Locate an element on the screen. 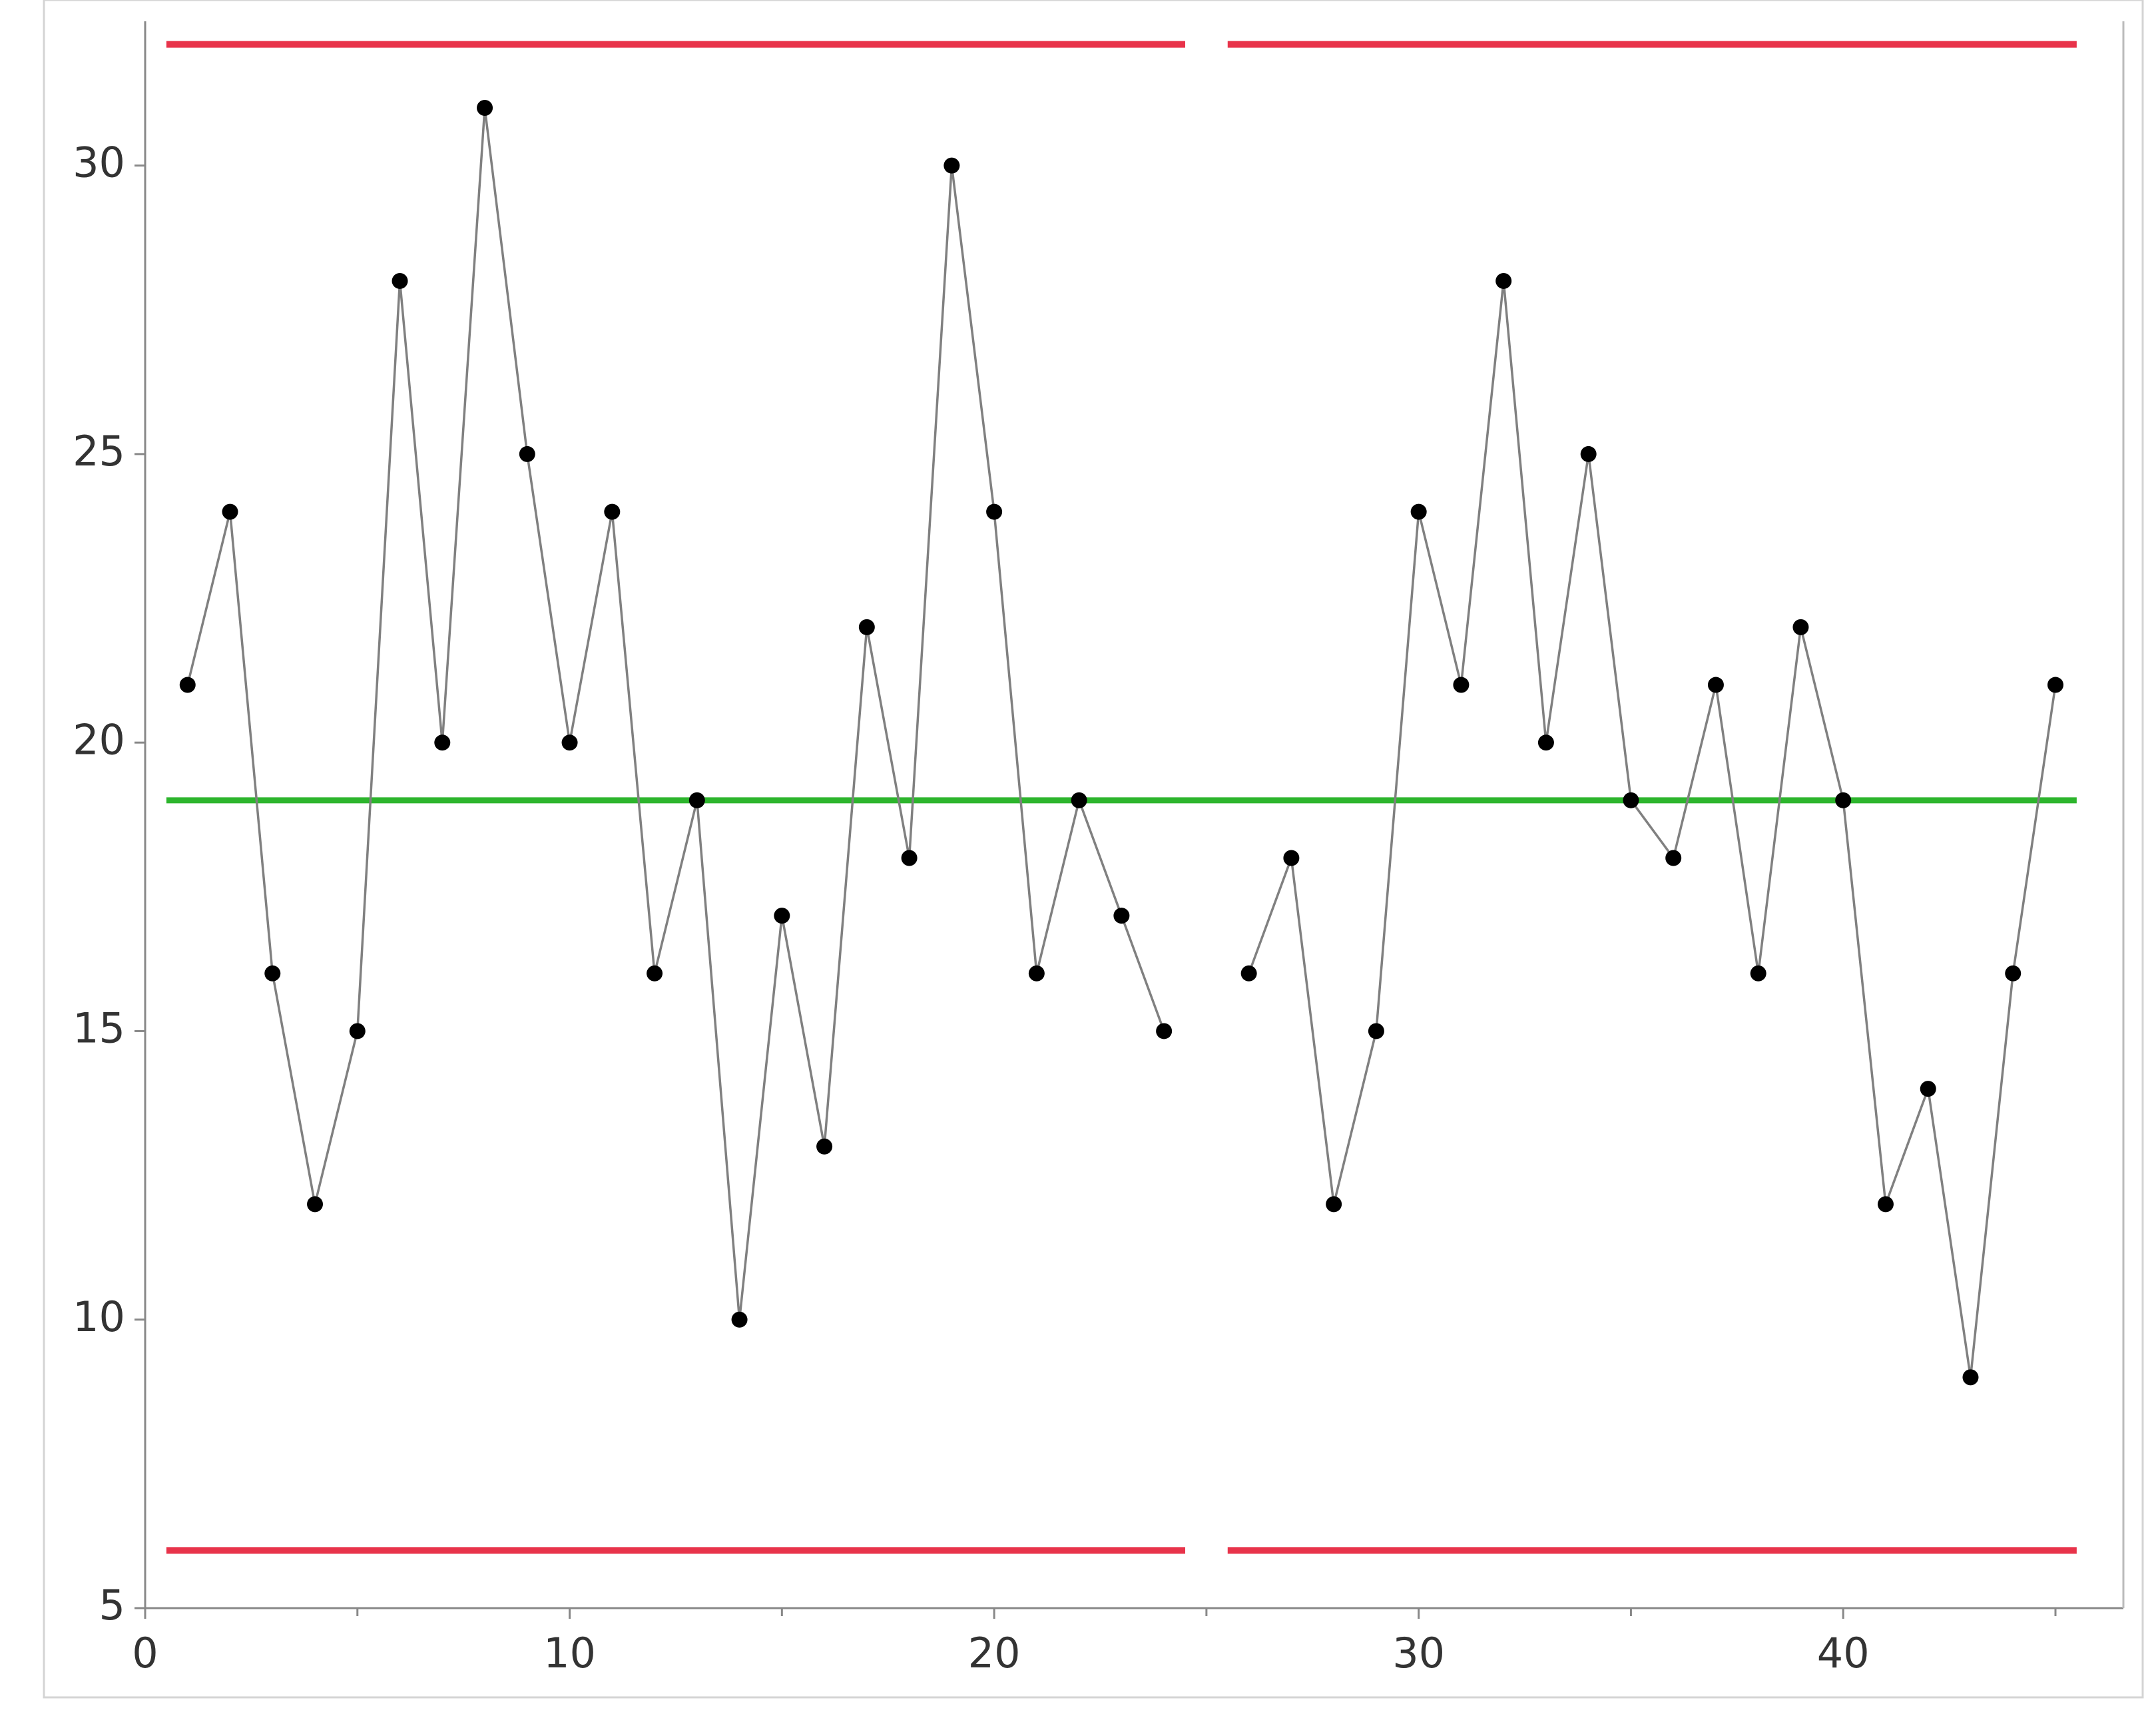  y-tick-label: 30 is located at coordinates (99, 163).